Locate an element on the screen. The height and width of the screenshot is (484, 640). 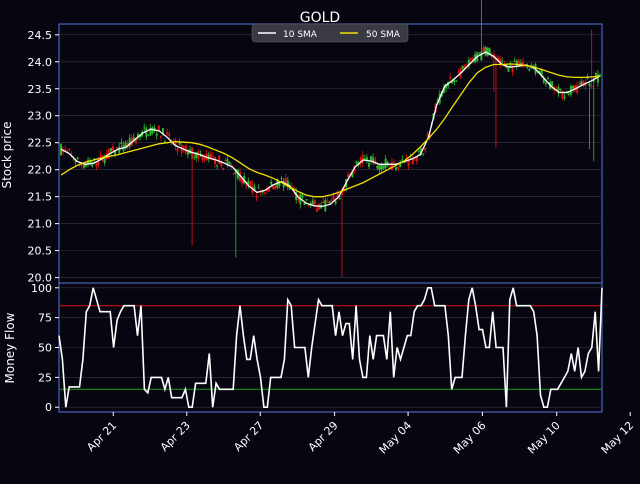
legend-box is located at coordinates (330, 33).